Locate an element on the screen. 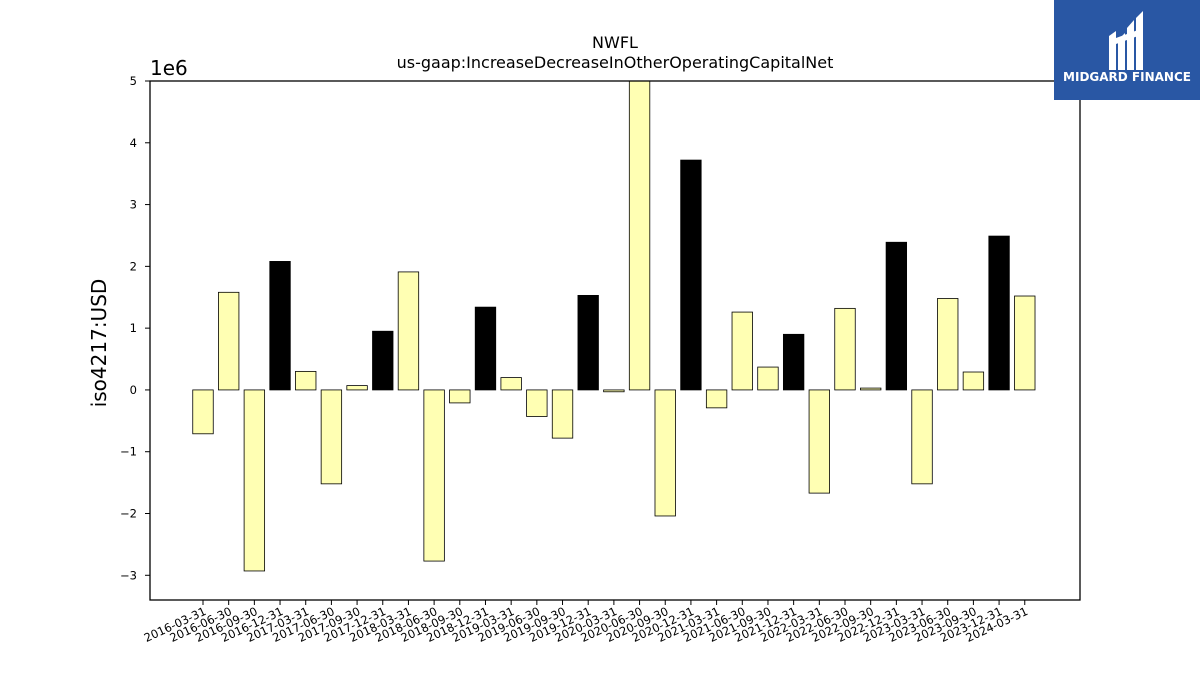 The height and width of the screenshot is (675, 1200). chart-title: NWFL is located at coordinates (615, 42).